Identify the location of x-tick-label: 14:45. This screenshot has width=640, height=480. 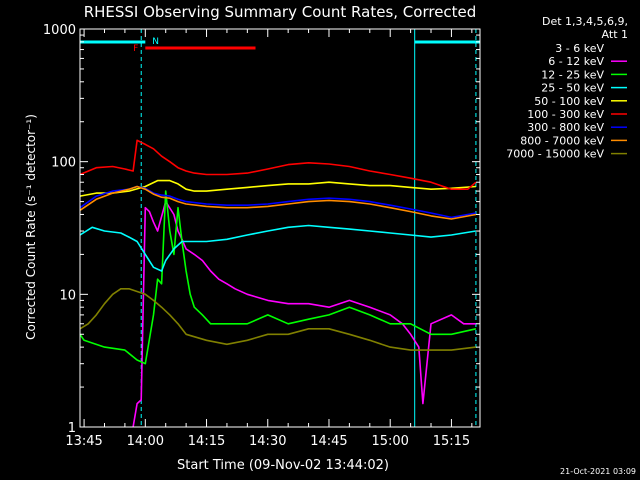
(328, 441).